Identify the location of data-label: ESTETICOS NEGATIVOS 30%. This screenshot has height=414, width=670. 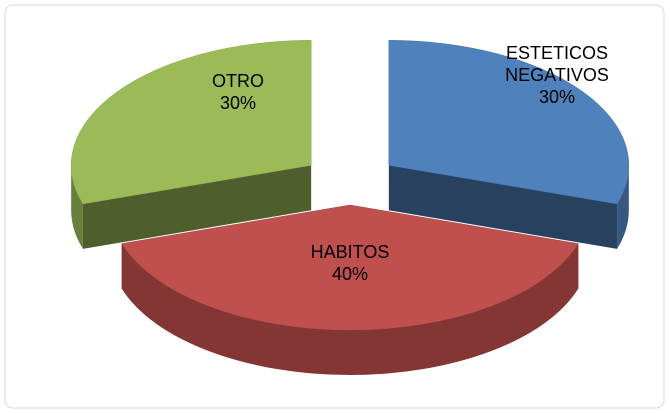
(557, 75).